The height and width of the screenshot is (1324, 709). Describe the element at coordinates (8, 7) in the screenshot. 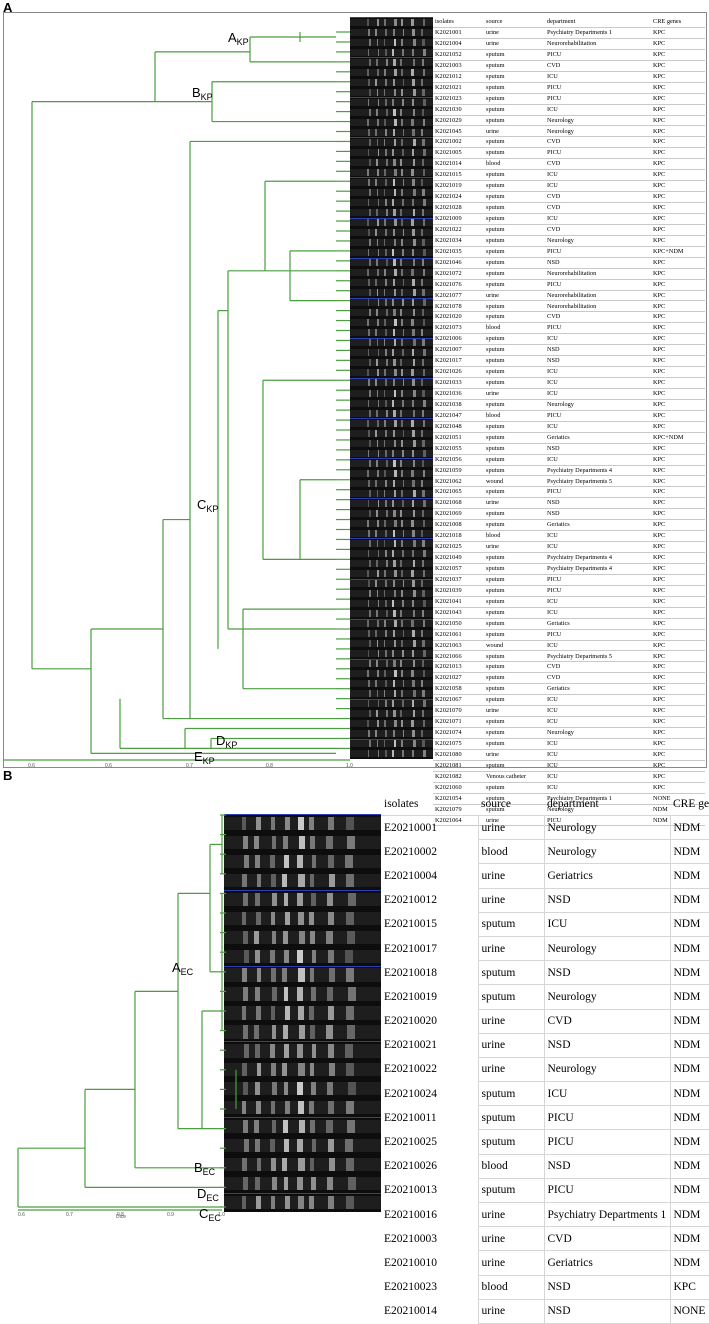

I see `panel-a-letter: A` at that location.